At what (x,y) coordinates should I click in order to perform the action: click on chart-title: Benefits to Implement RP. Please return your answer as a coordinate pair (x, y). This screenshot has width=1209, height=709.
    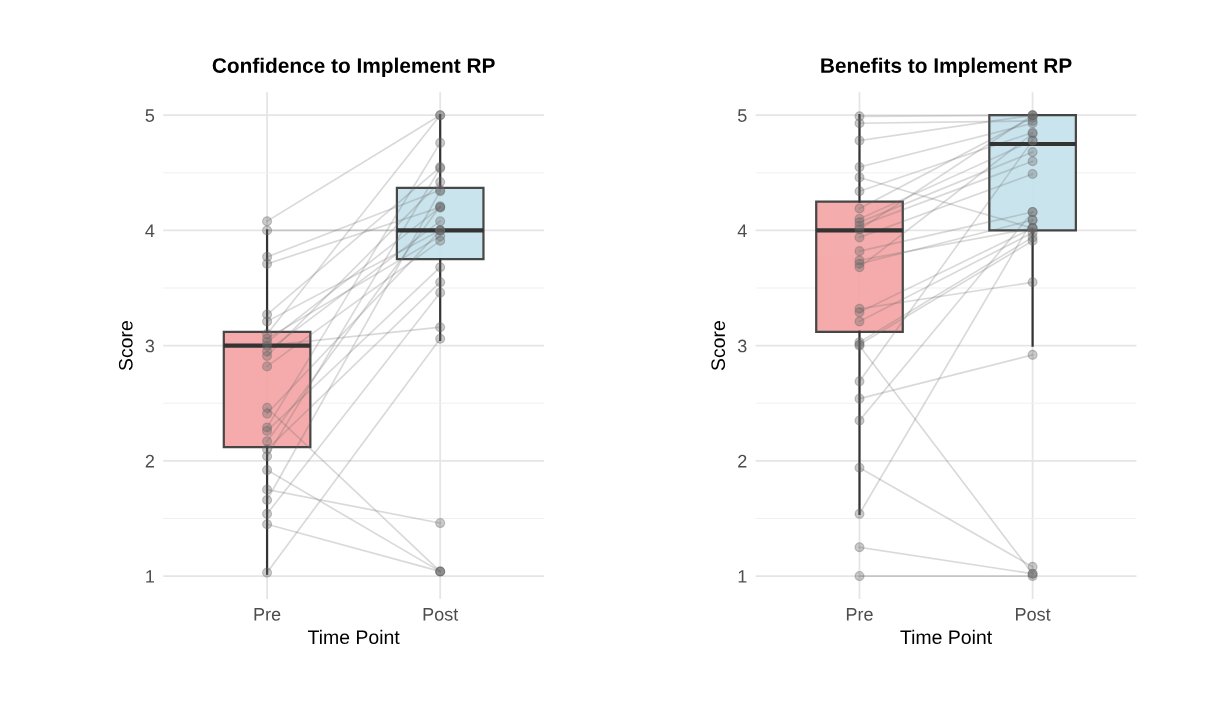
    Looking at the image, I should click on (946, 67).